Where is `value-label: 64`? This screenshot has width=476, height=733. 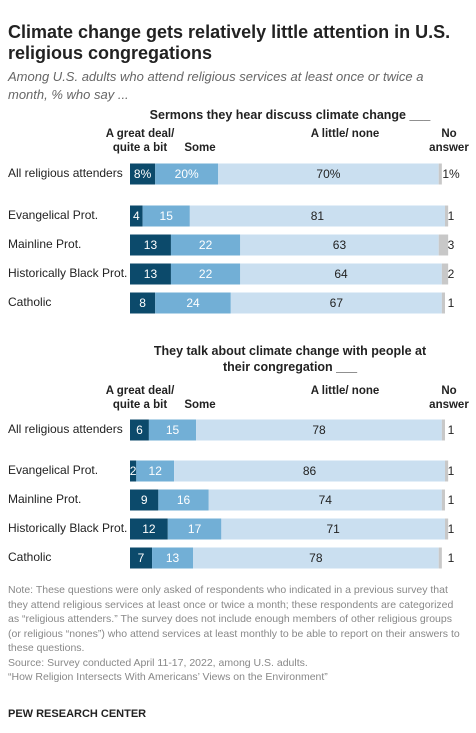 value-label: 64 is located at coordinates (341, 274).